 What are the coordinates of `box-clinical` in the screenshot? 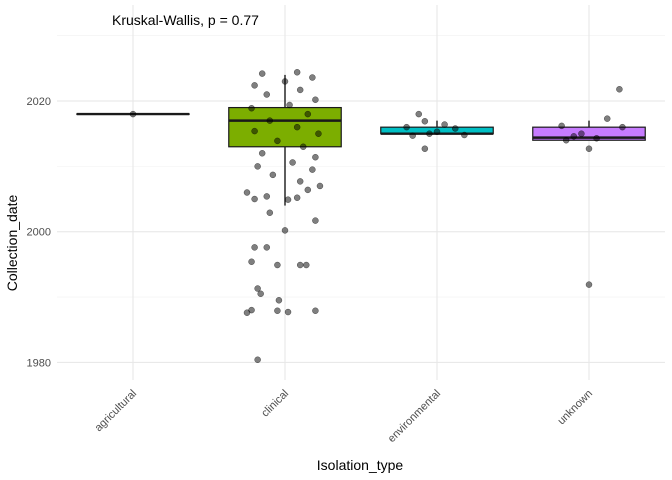 It's located at (285, 140).